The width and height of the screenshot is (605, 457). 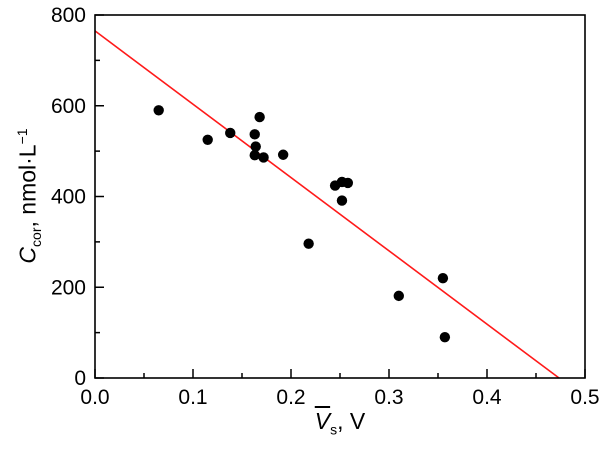 What do you see at coordinates (21, 136) in the screenshot?
I see `y-axis-unit-exponent: −1` at bounding box center [21, 136].